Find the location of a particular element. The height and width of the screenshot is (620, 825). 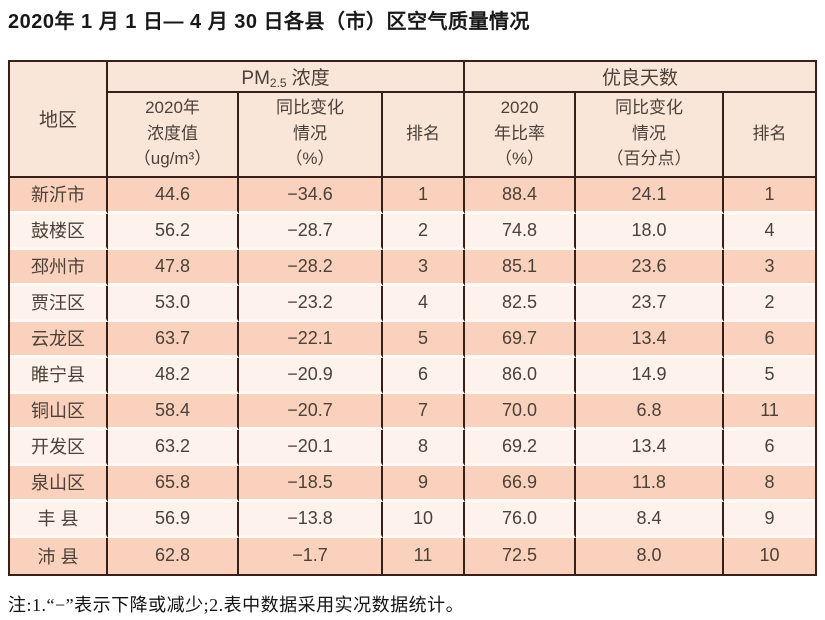

table-row: 鼓楼区 56.2 −28.7 2 74.8 18.0 4 is located at coordinates (413, 231).